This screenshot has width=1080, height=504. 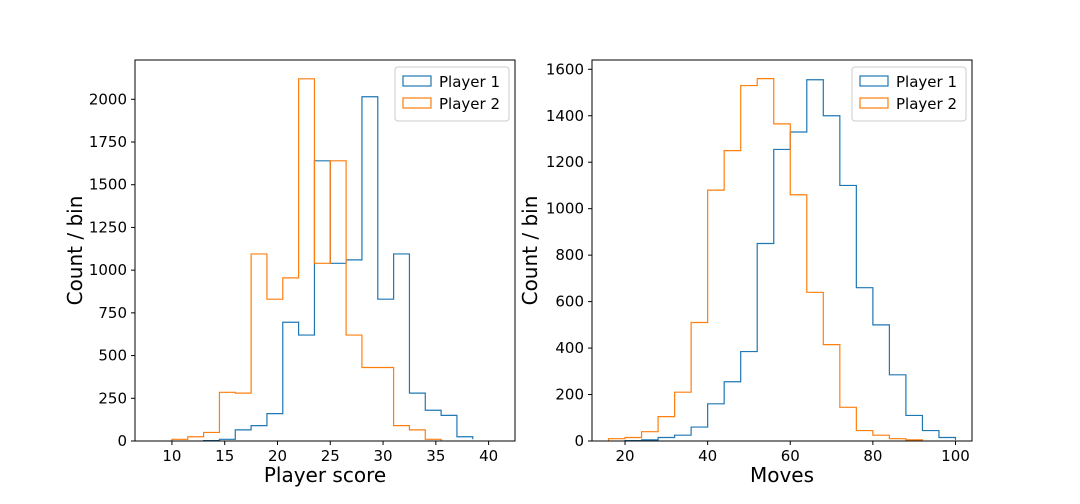 I want to click on y-tick-label: 2000, so click(x=108, y=99).